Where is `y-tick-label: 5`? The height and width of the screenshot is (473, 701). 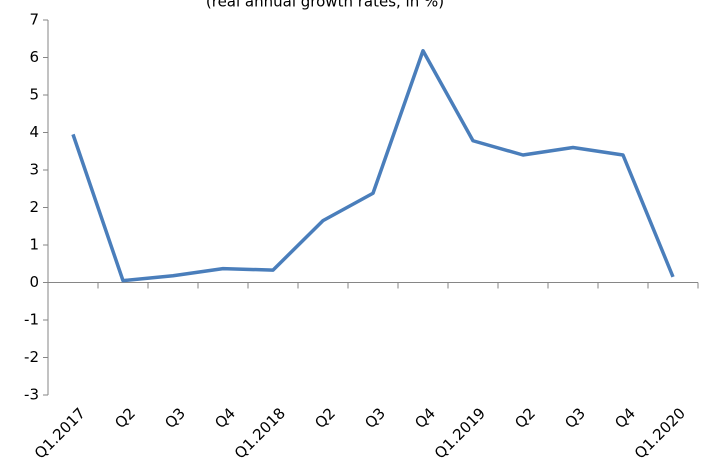 y-tick-label: 5 is located at coordinates (34, 95).